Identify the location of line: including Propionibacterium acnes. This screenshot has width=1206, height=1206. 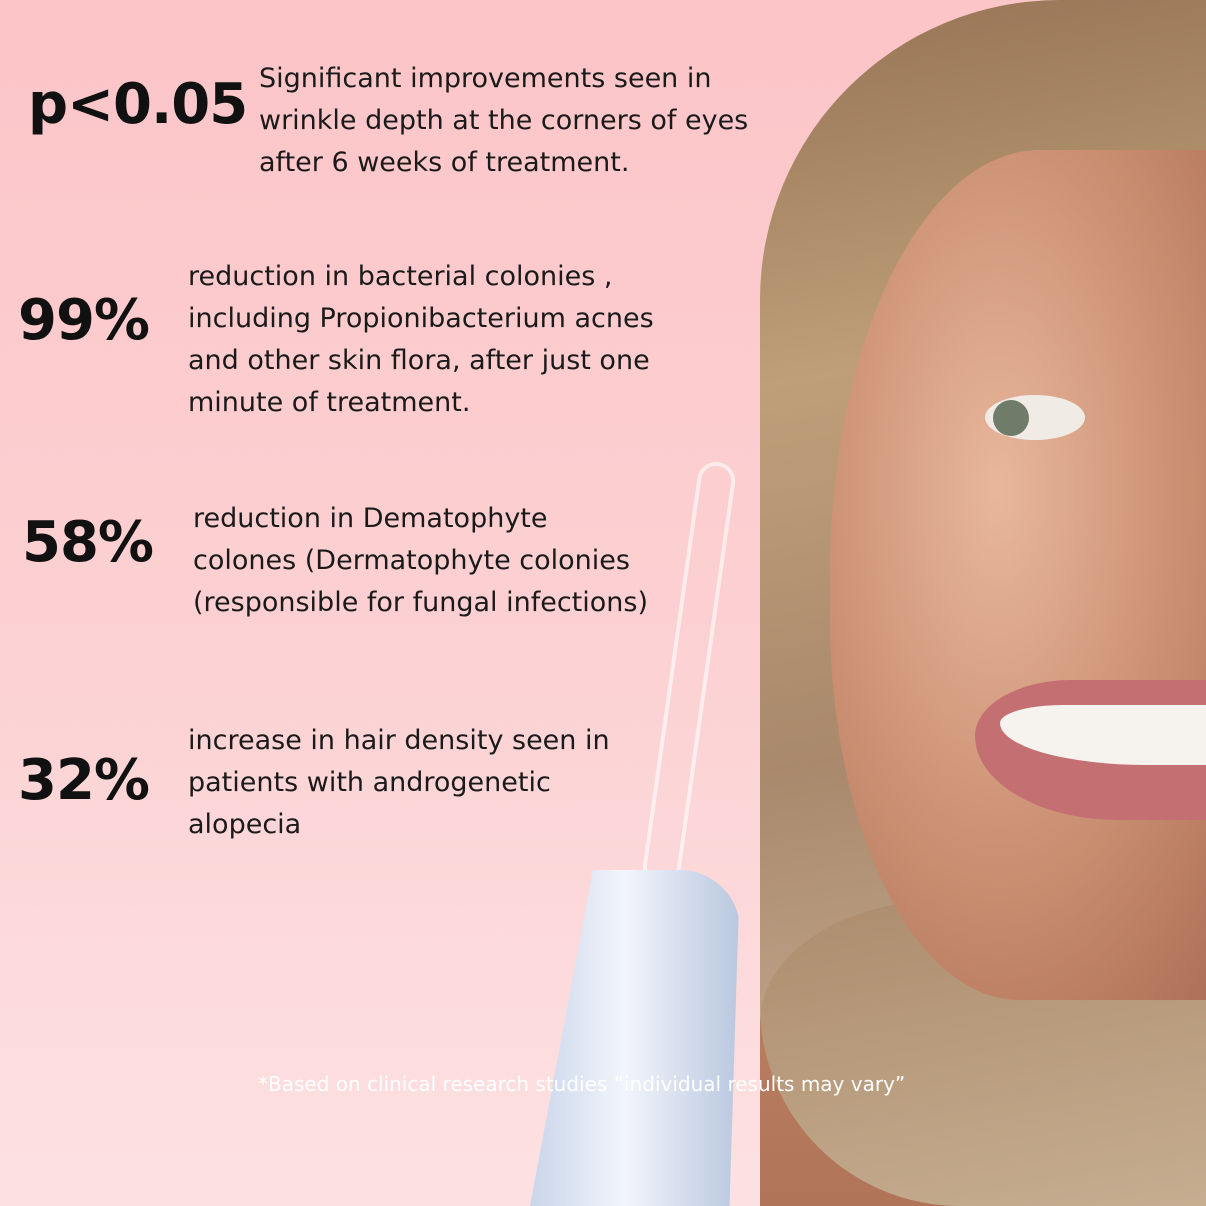
(421, 318).